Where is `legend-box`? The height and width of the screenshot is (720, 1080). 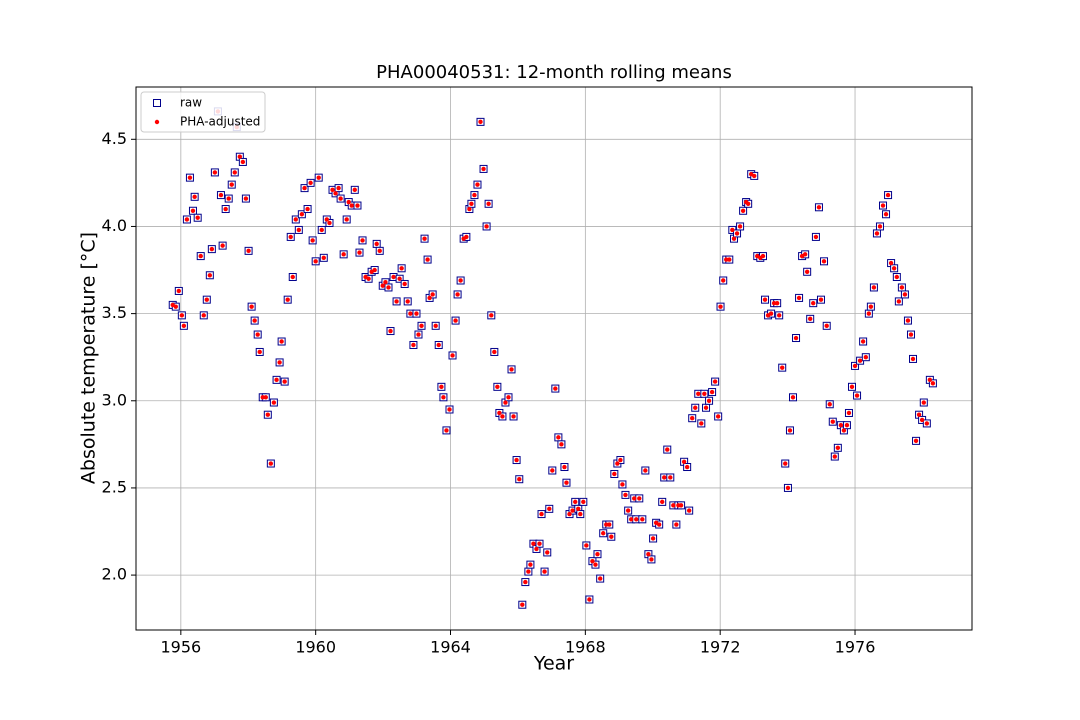 legend-box is located at coordinates (203, 112).